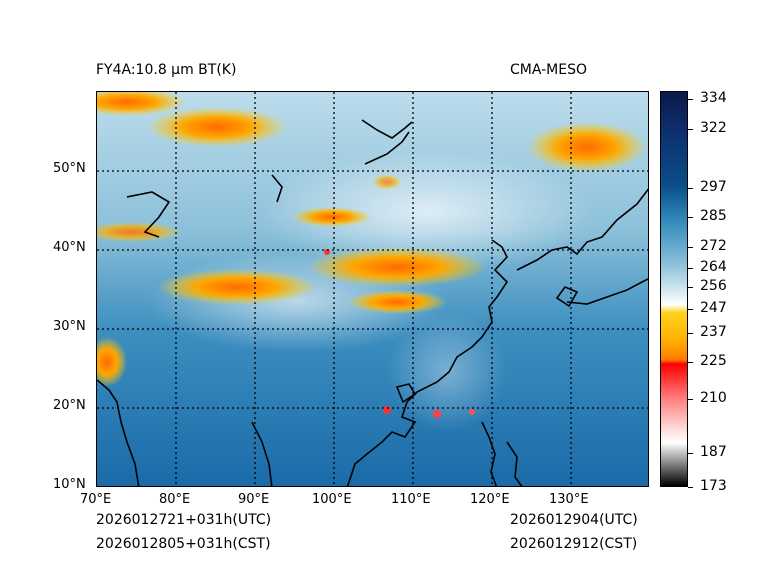 This screenshot has height=573, width=764. Describe the element at coordinates (184, 520) in the screenshot. I see `init-time-utc: 2026012721+031h(UTC)` at that location.